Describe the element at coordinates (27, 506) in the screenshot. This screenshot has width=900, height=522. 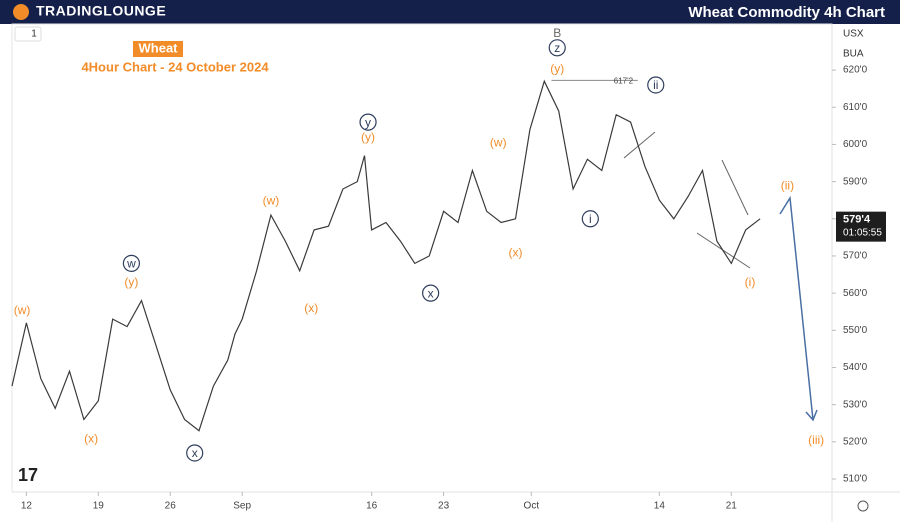
I see `x-tick-label: 12` at that location.